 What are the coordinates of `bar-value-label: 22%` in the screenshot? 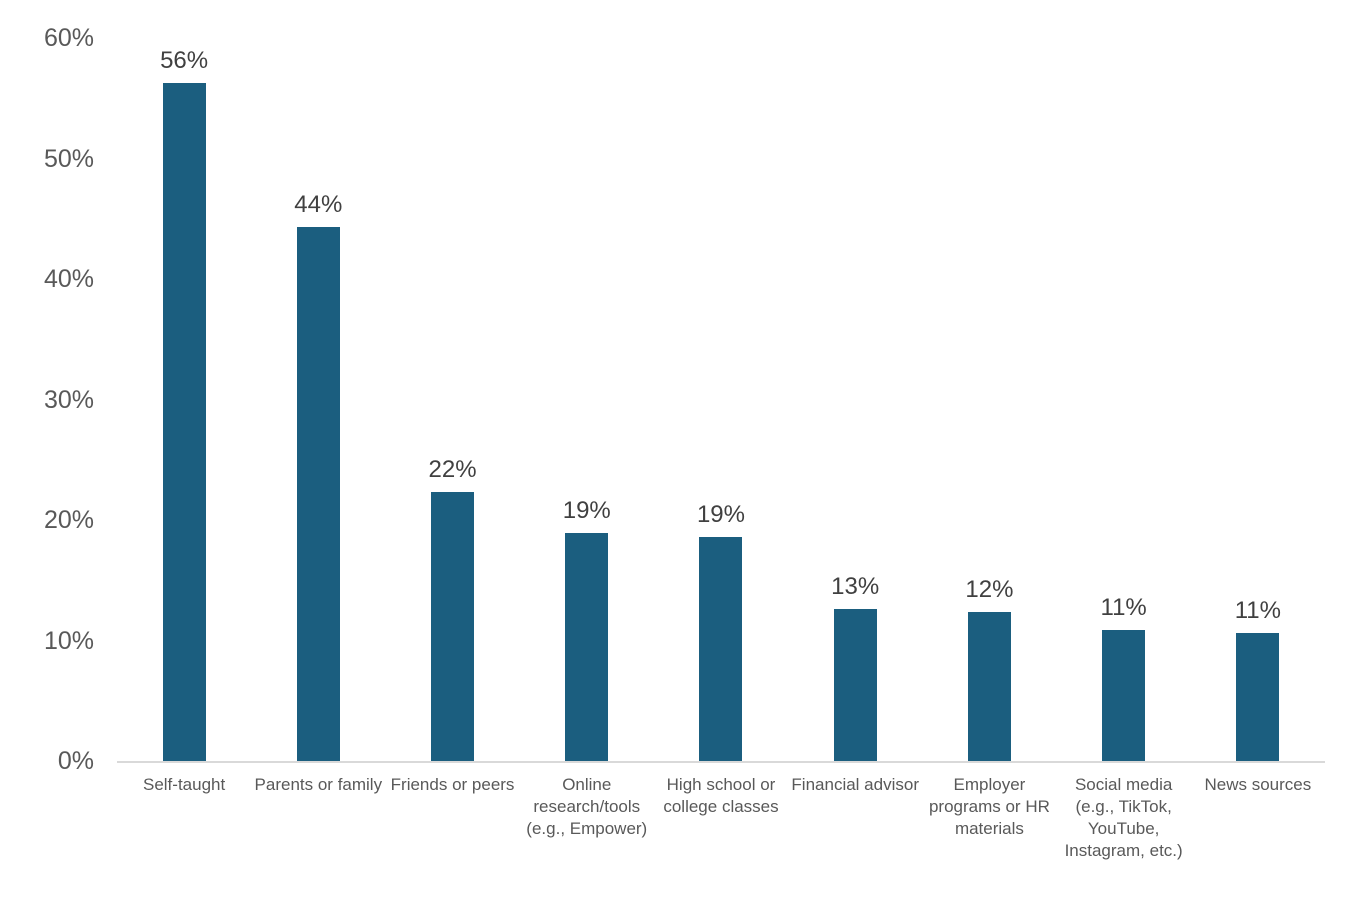 It's located at (452, 470).